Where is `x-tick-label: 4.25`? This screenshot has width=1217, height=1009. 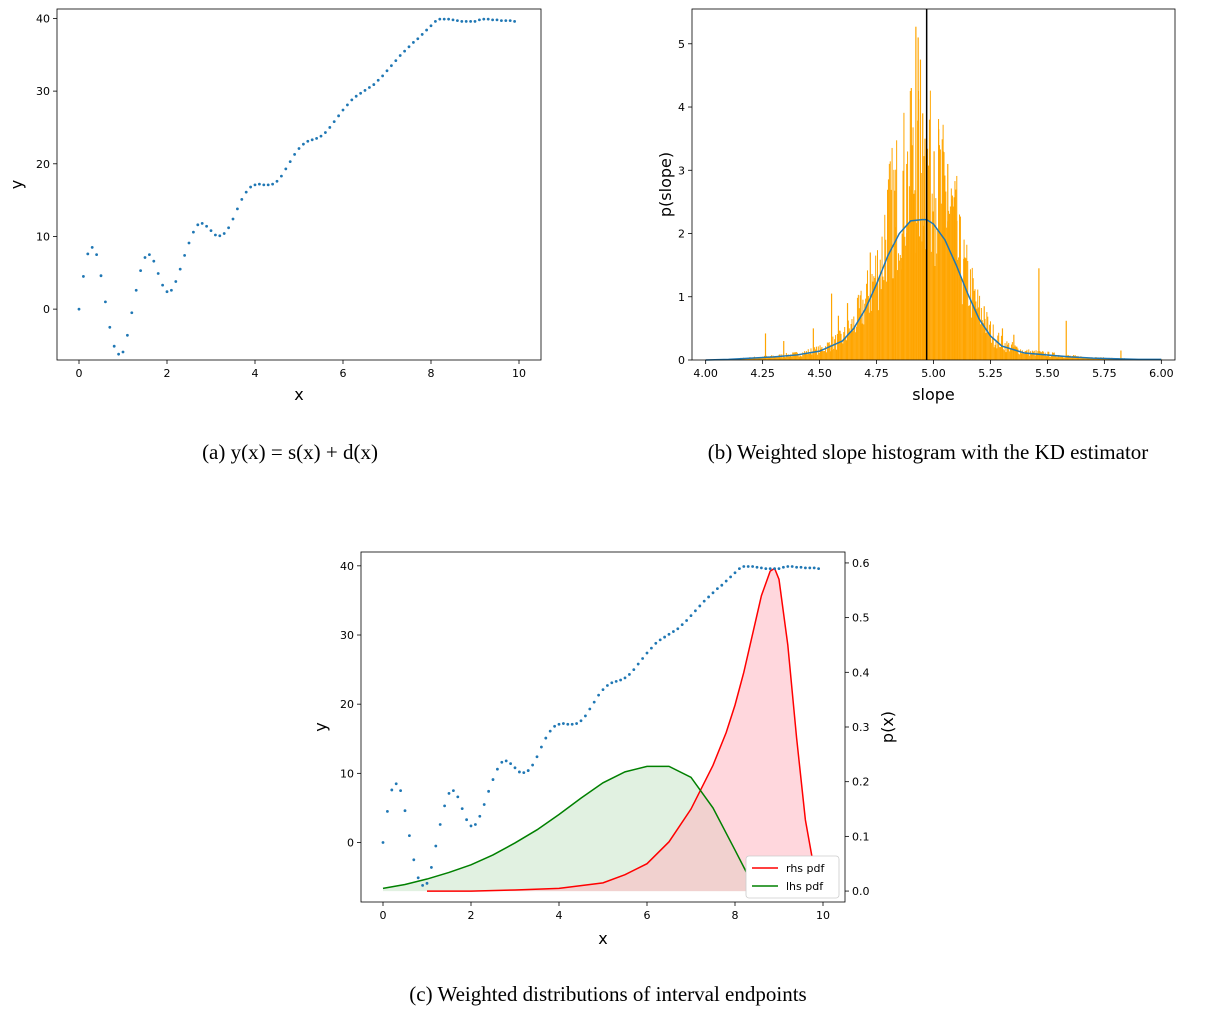 x-tick-label: 4.25 is located at coordinates (762, 373).